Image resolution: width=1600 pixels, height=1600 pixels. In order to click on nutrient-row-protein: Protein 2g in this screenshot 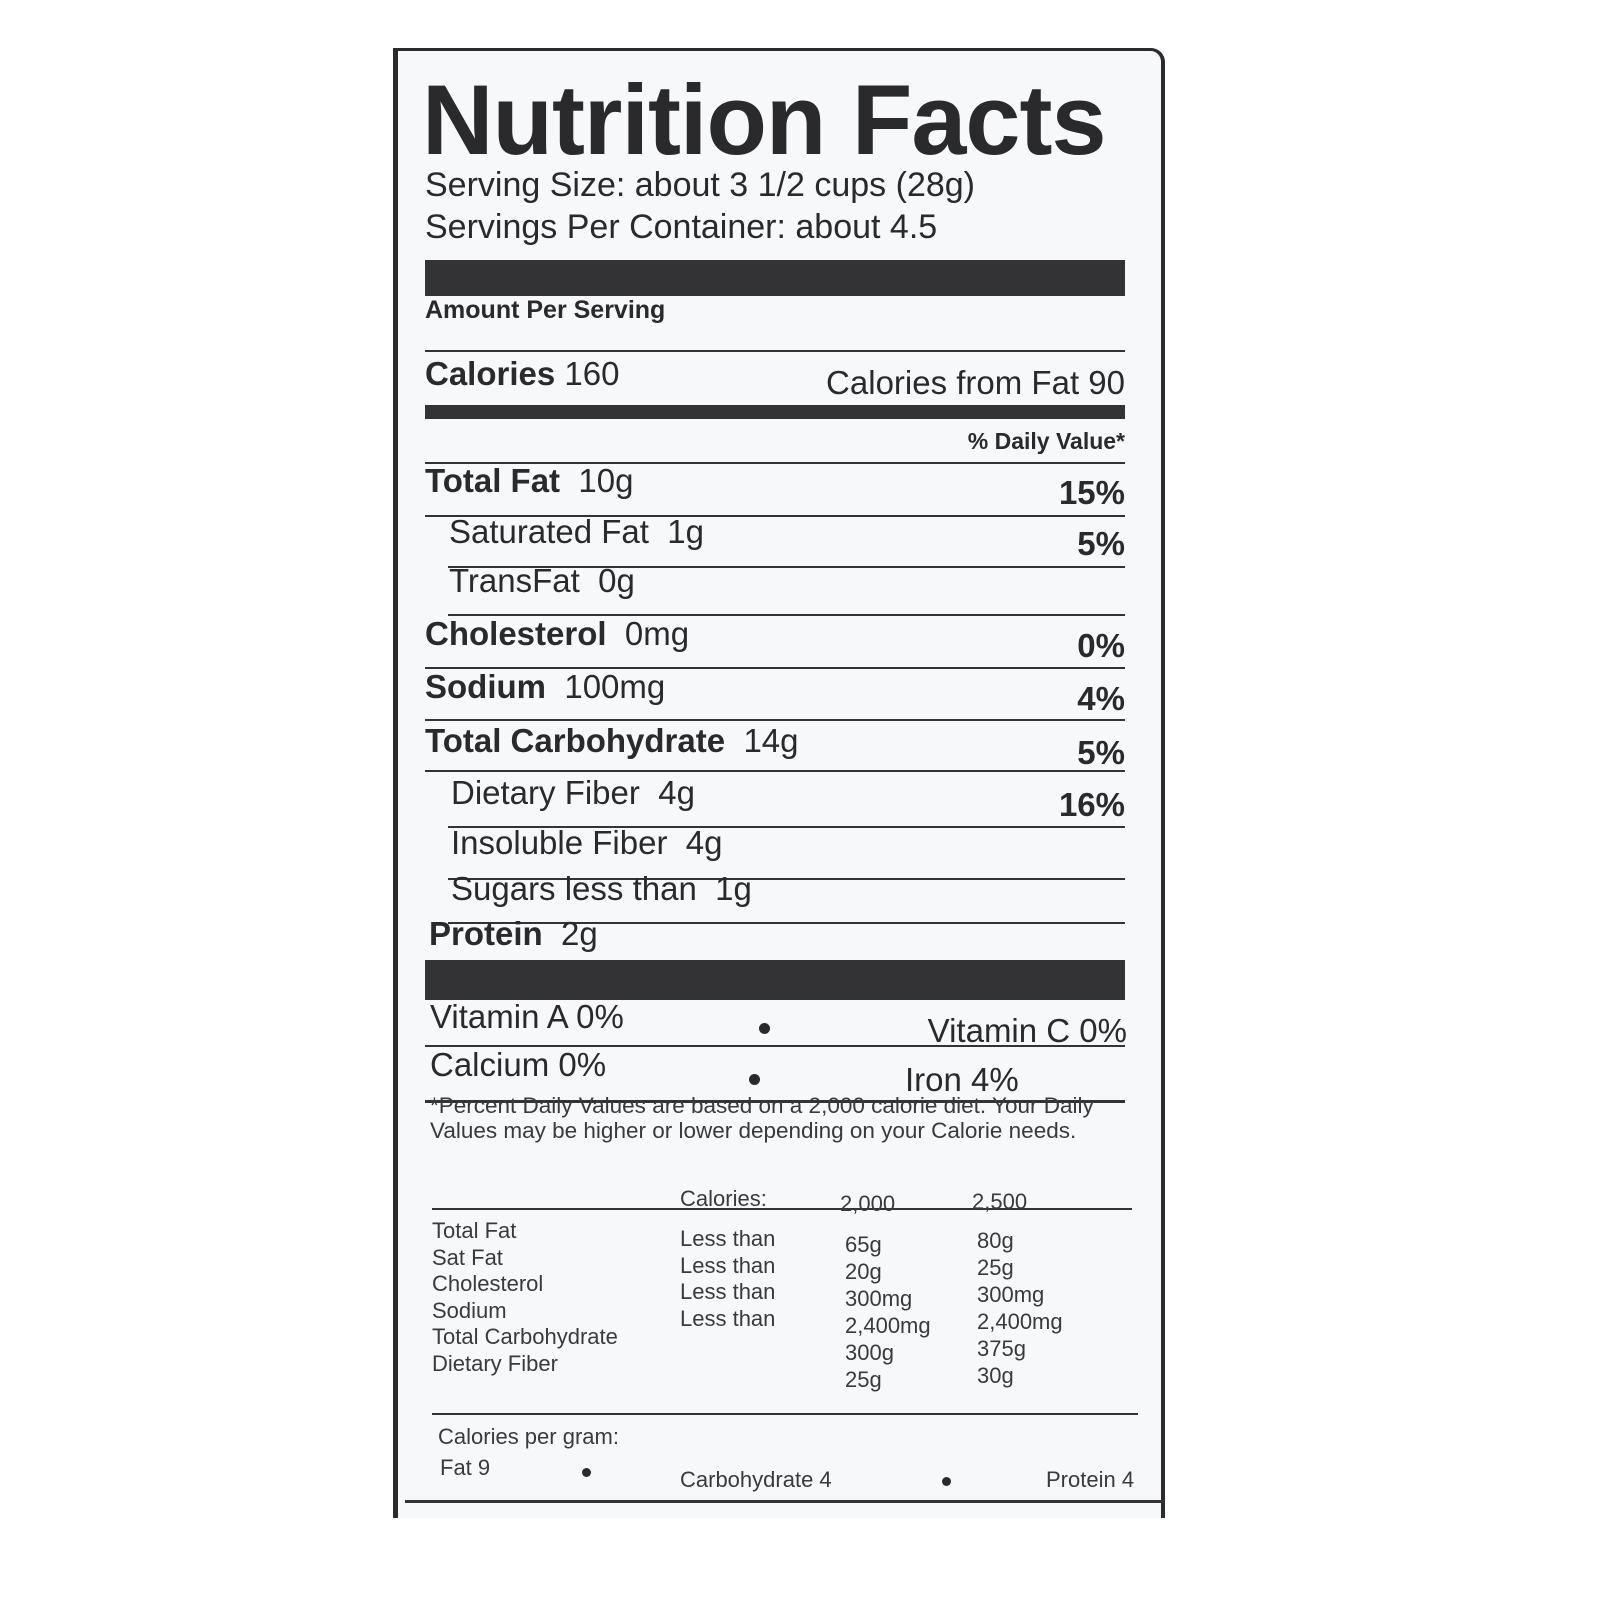, I will do `click(513, 933)`.